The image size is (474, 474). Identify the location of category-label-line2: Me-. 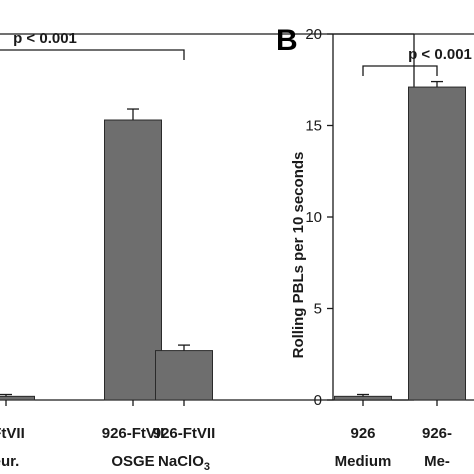
(437, 461).